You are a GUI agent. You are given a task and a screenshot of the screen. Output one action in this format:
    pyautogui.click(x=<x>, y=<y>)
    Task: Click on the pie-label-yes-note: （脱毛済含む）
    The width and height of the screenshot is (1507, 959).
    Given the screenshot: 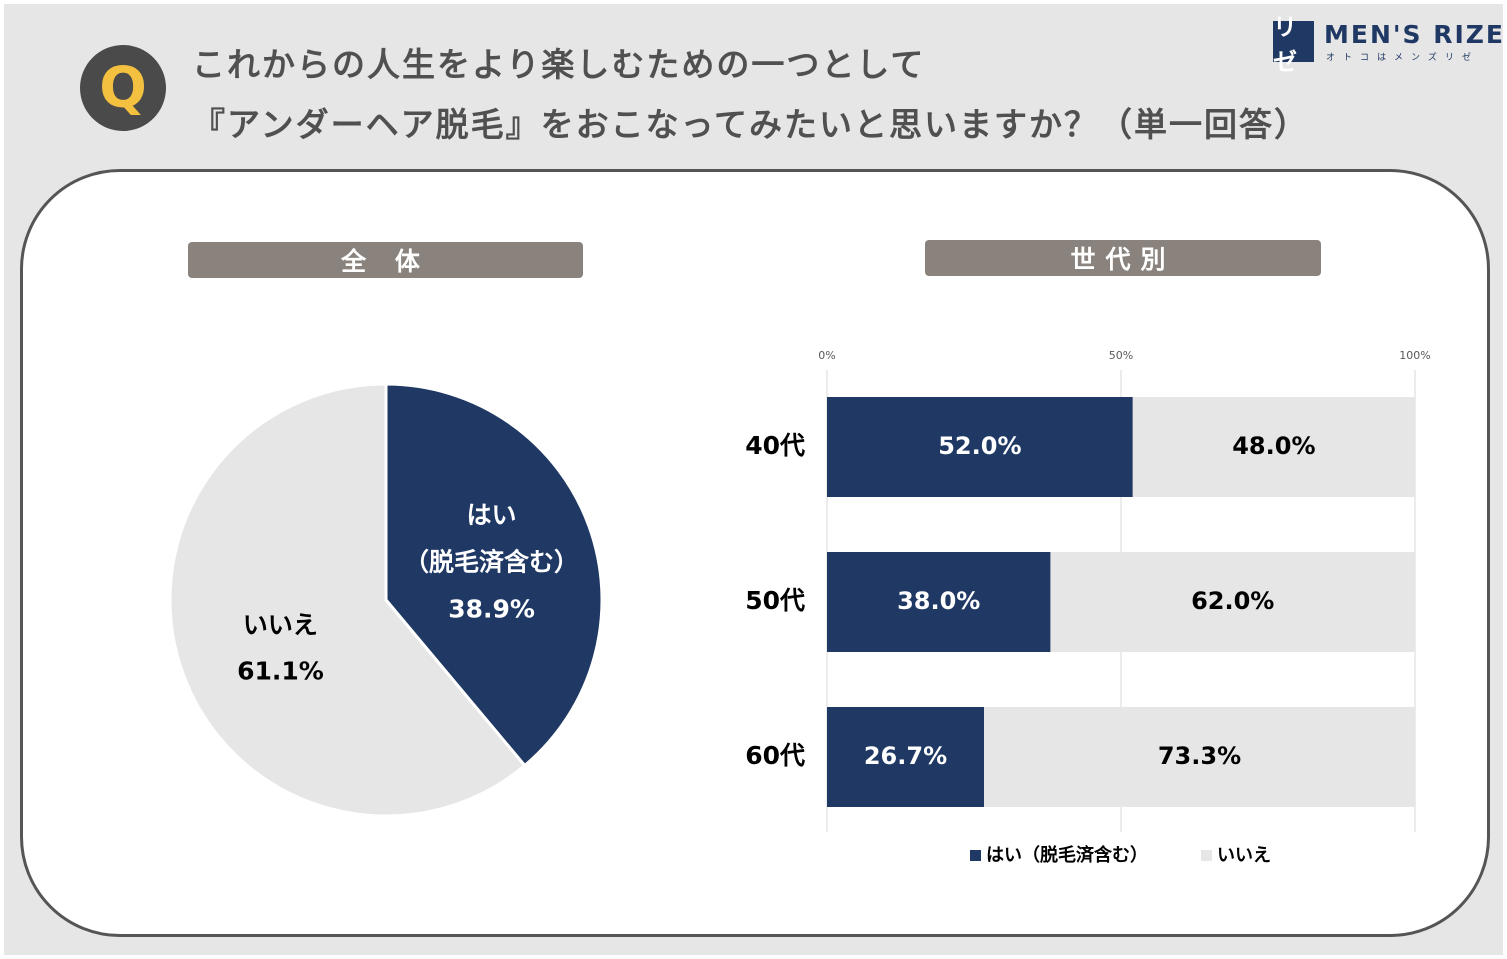 What is the action you would take?
    pyautogui.click(x=491, y=562)
    